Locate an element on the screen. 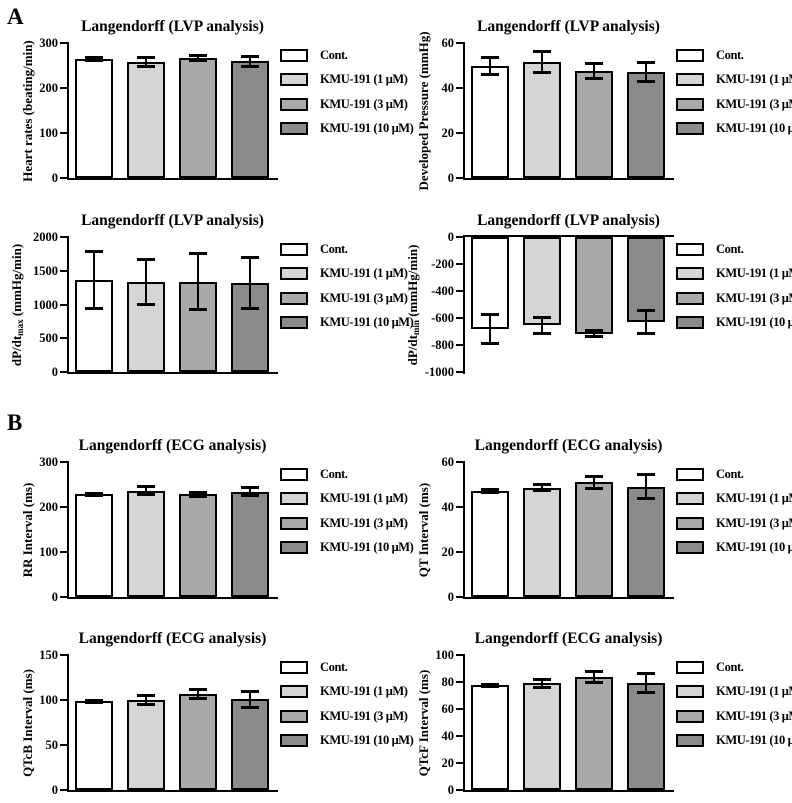  y-label-text: Heart rates (beating/min) is located at coordinates (27, 110).